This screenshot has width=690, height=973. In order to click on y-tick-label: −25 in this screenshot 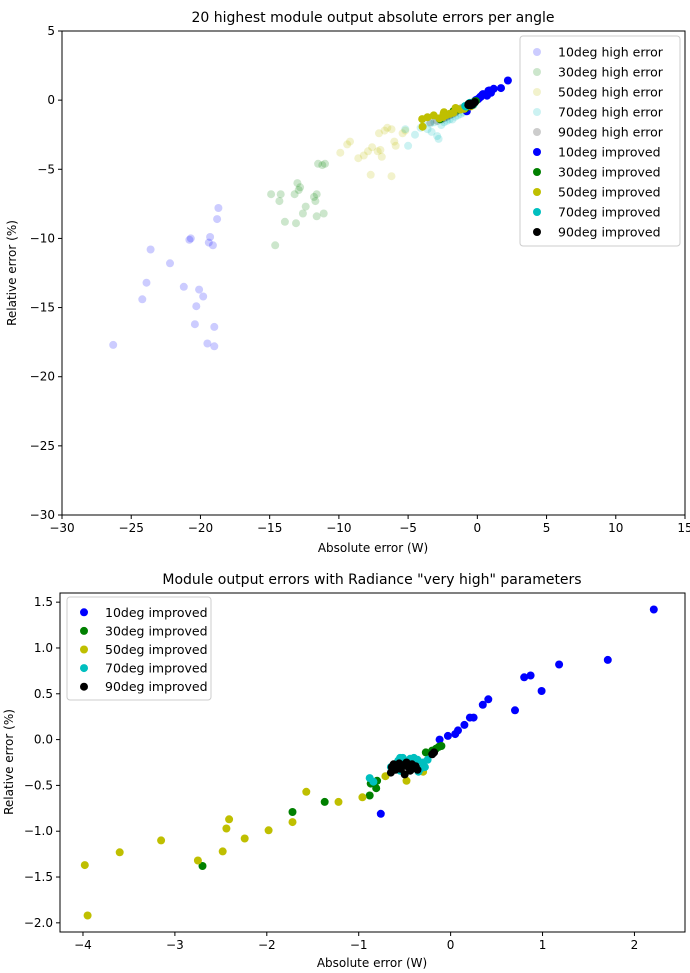, I will do `click(42, 446)`.